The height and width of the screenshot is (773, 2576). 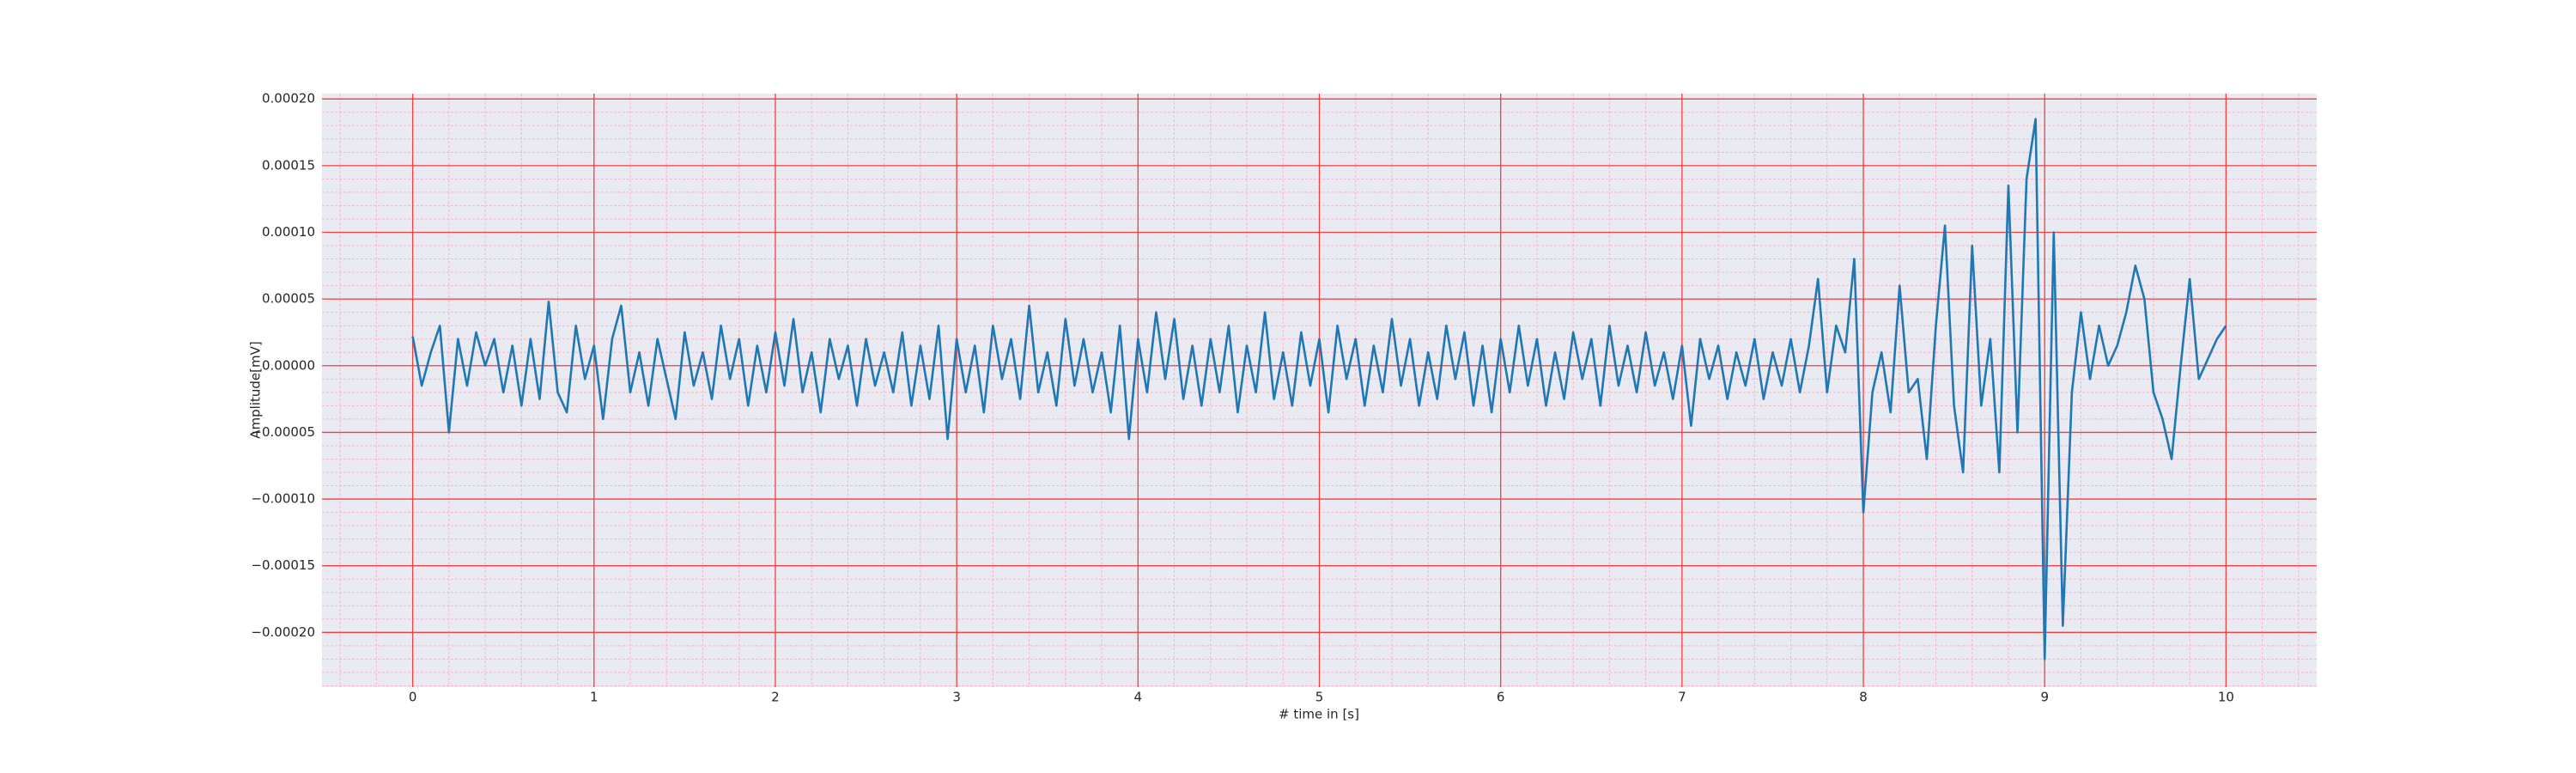 I want to click on y-axis-label: Amplitude[mV], so click(x=256, y=389).